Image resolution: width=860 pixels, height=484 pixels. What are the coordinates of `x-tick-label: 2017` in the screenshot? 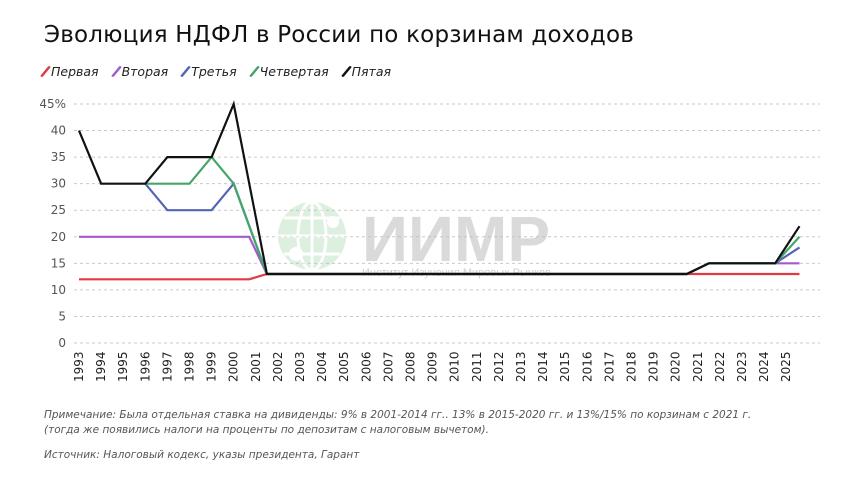 It's located at (609, 366).